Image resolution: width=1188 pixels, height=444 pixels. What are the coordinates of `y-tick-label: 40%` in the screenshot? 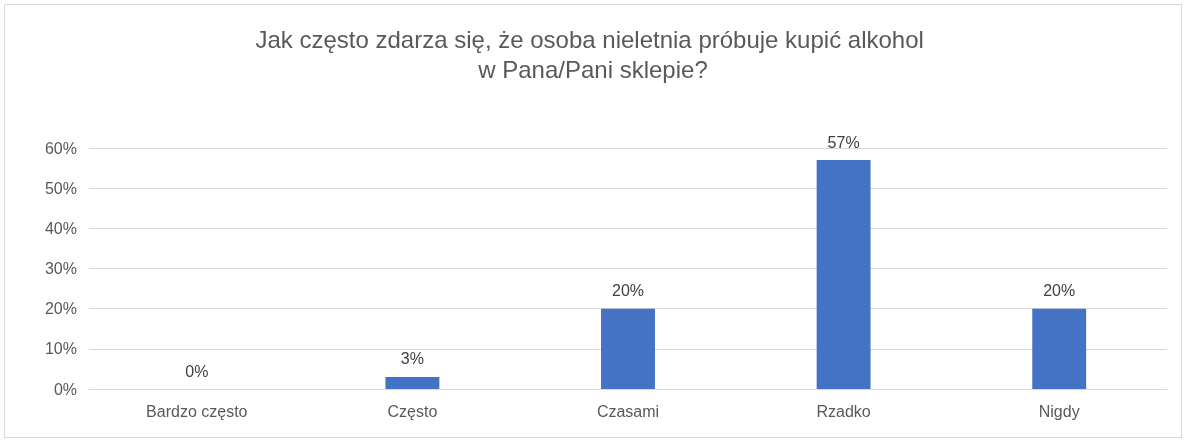 It's located at (60, 228).